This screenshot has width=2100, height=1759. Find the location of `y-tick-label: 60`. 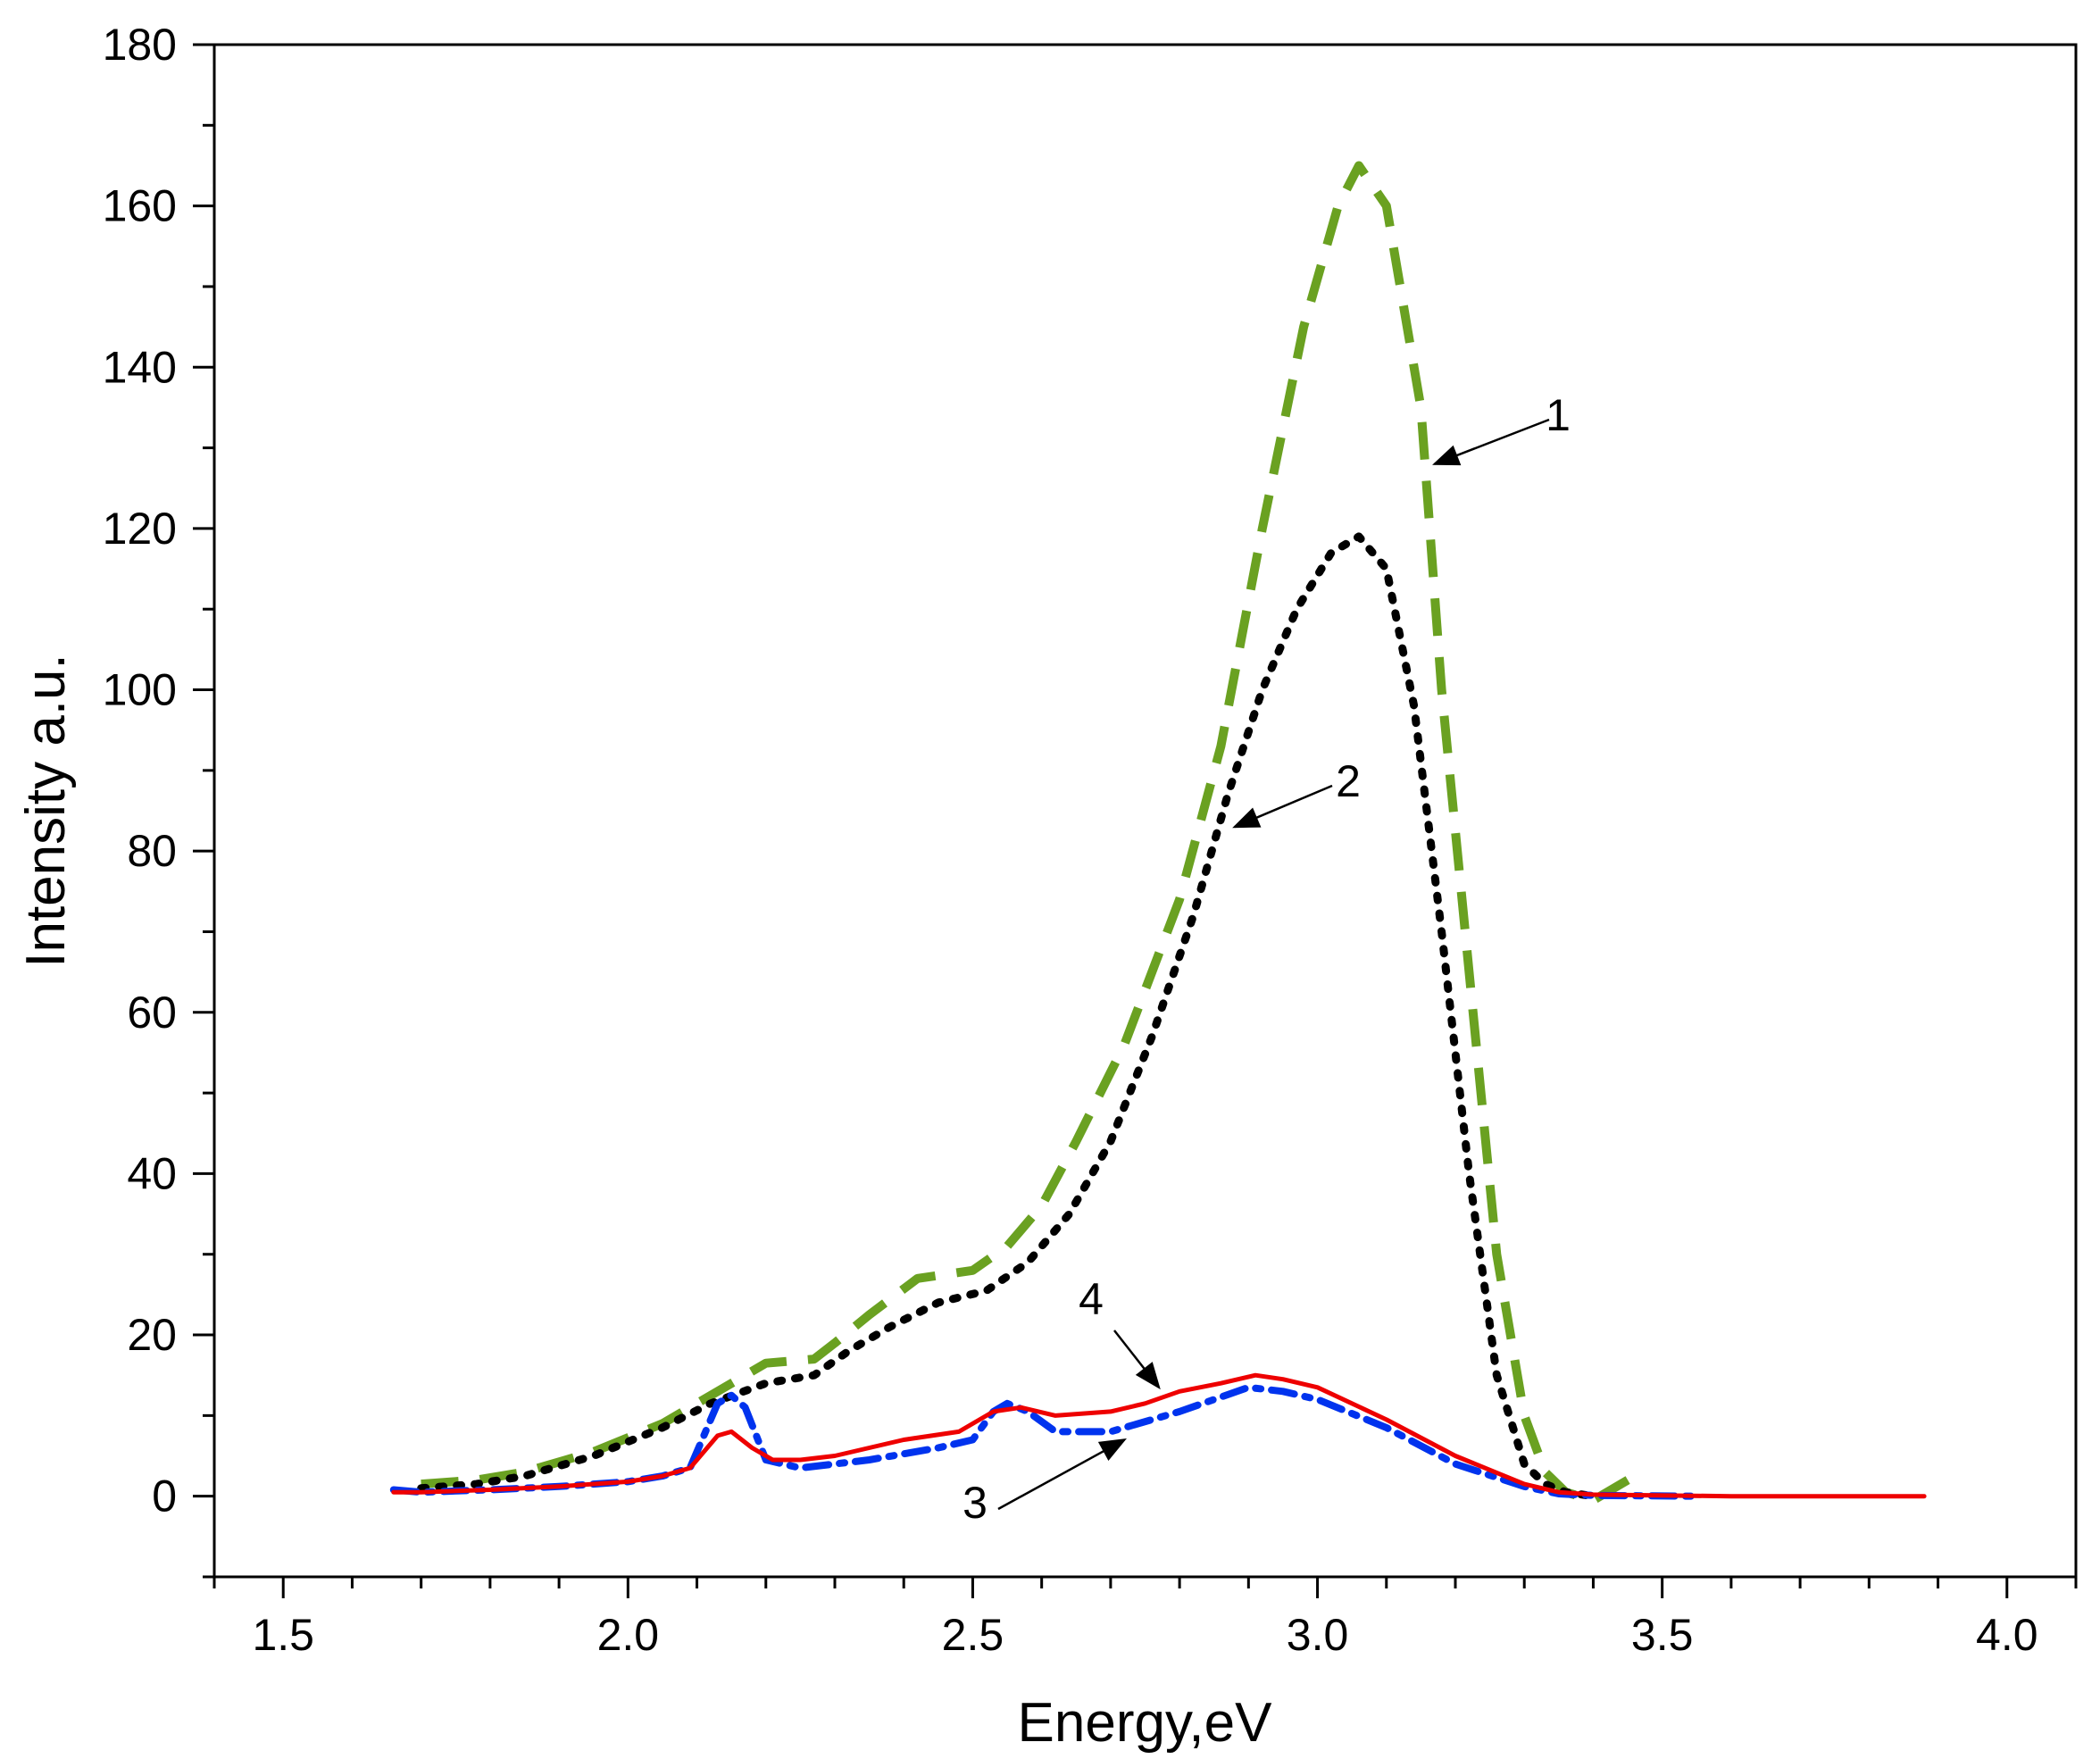

y-tick-label: 60 is located at coordinates (152, 1013).